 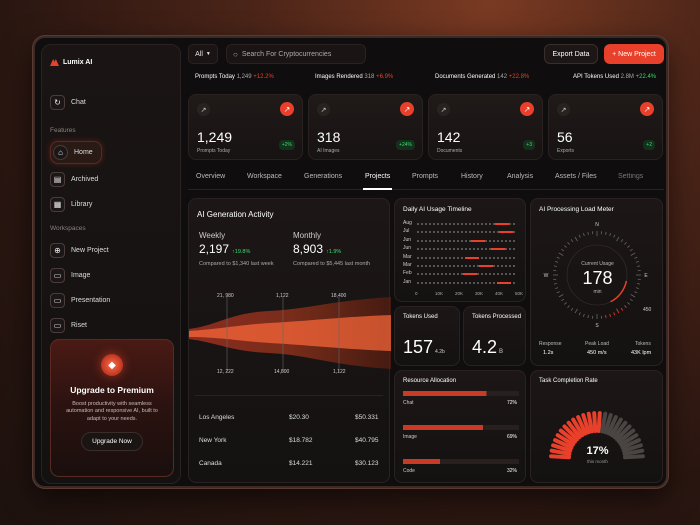 What do you see at coordinates (74, 179) in the screenshot?
I see `sidebar-item-archived: ▤ Archived` at bounding box center [74, 179].